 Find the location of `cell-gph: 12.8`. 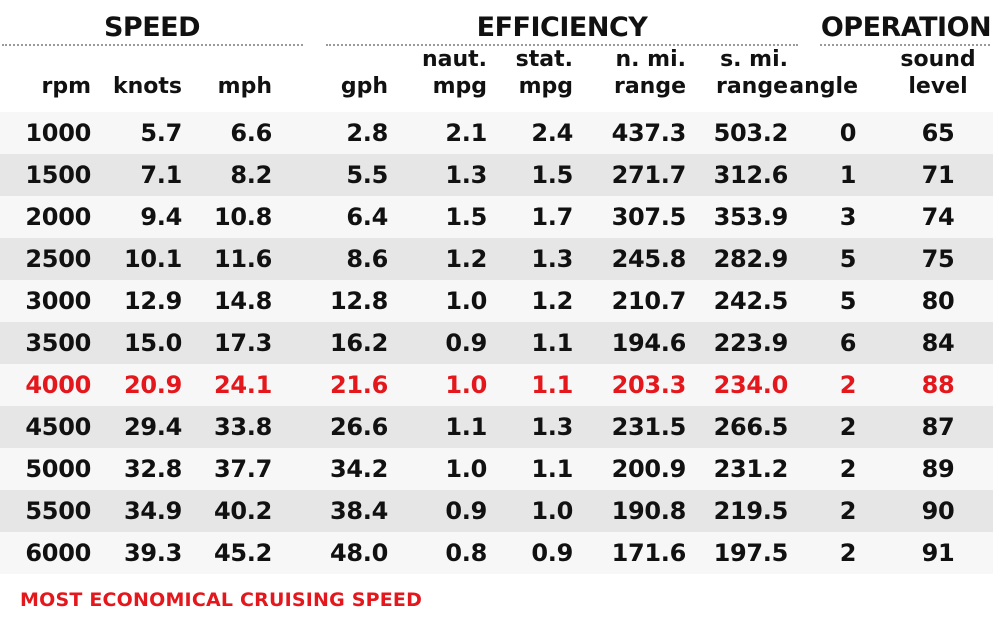

cell-gph: 12.8 is located at coordinates (358, 301).